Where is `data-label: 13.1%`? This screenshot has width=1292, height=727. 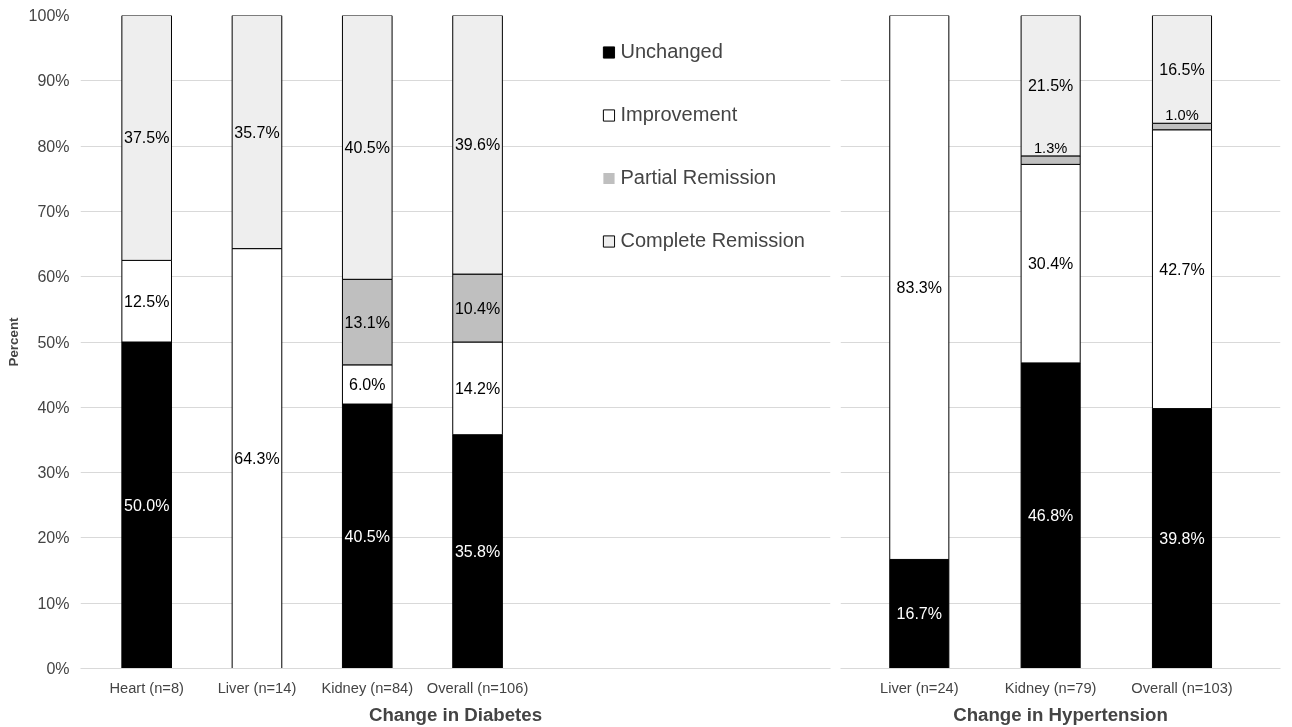 data-label: 13.1% is located at coordinates (367, 322).